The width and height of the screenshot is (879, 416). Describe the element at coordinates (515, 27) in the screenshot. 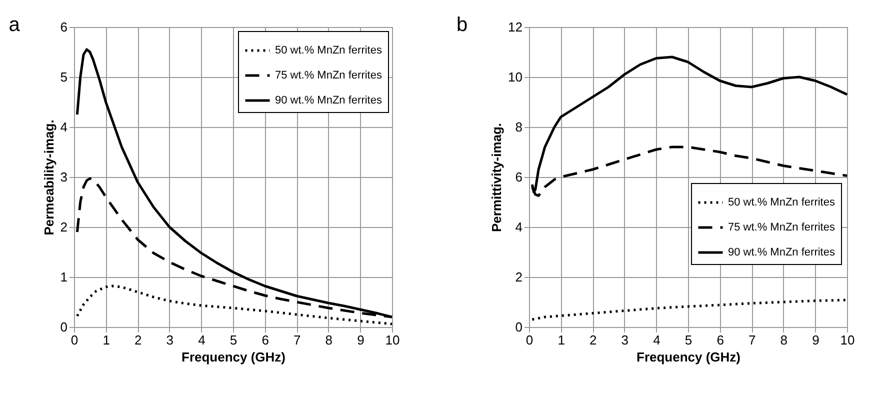

I see `y-tick-label: 12` at that location.